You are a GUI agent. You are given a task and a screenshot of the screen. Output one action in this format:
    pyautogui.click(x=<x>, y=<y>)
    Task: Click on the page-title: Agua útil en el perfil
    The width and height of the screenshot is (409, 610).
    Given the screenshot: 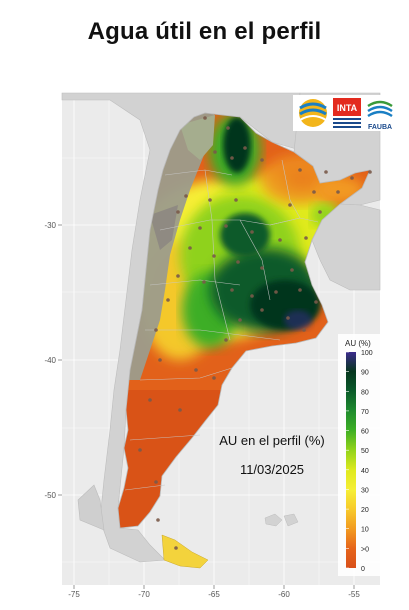 What is the action you would take?
    pyautogui.click(x=204, y=31)
    